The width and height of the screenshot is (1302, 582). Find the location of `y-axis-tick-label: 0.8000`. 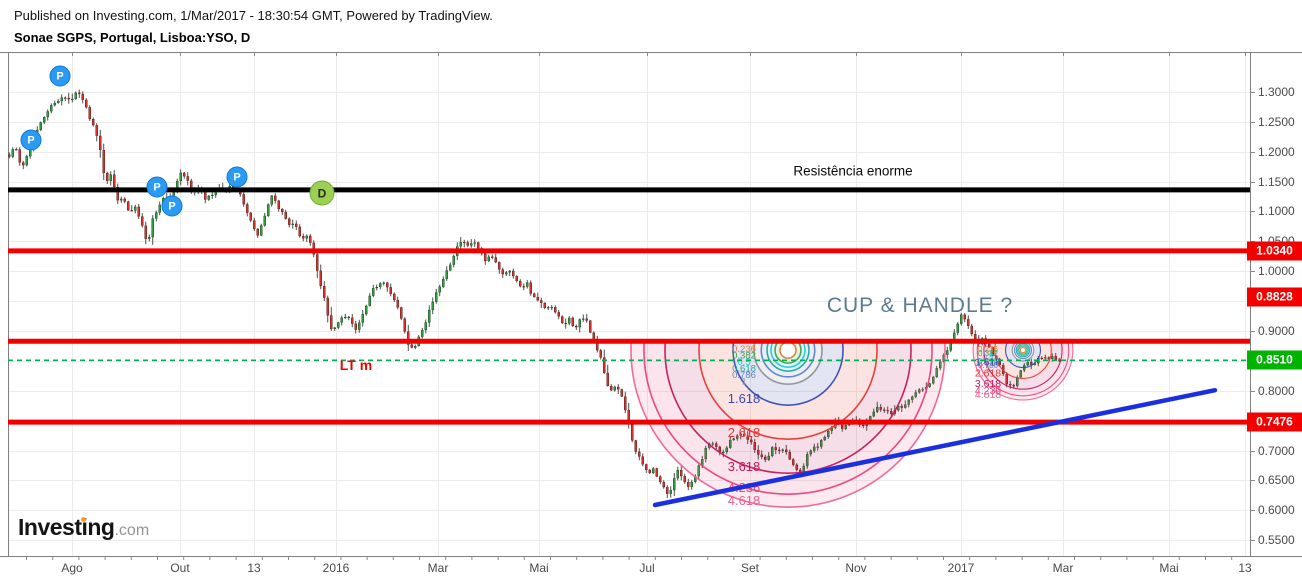

y-axis-tick-label: 0.8000 is located at coordinates (1276, 390).